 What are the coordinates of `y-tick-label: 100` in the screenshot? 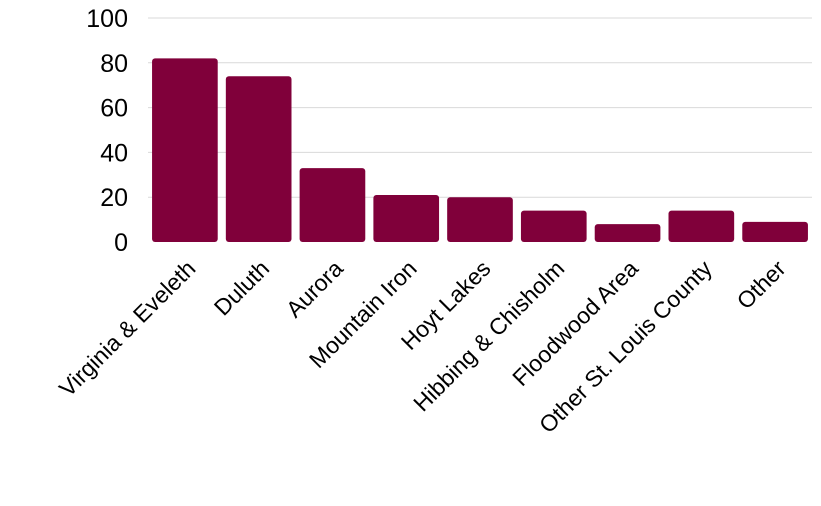 It's located at (107, 19).